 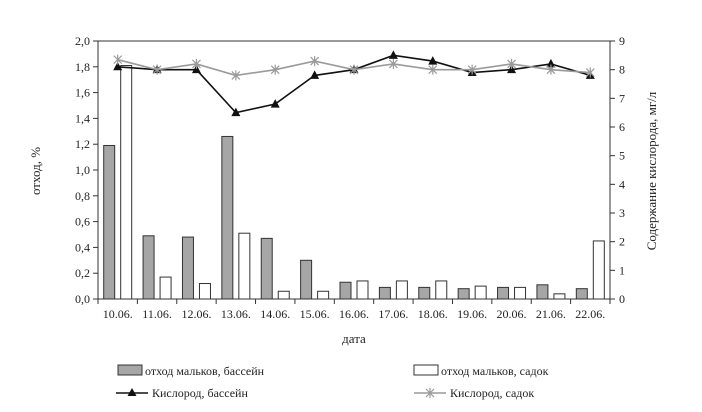 What do you see at coordinates (622, 41) in the screenshot?
I see `right-tick-label: 9` at bounding box center [622, 41].